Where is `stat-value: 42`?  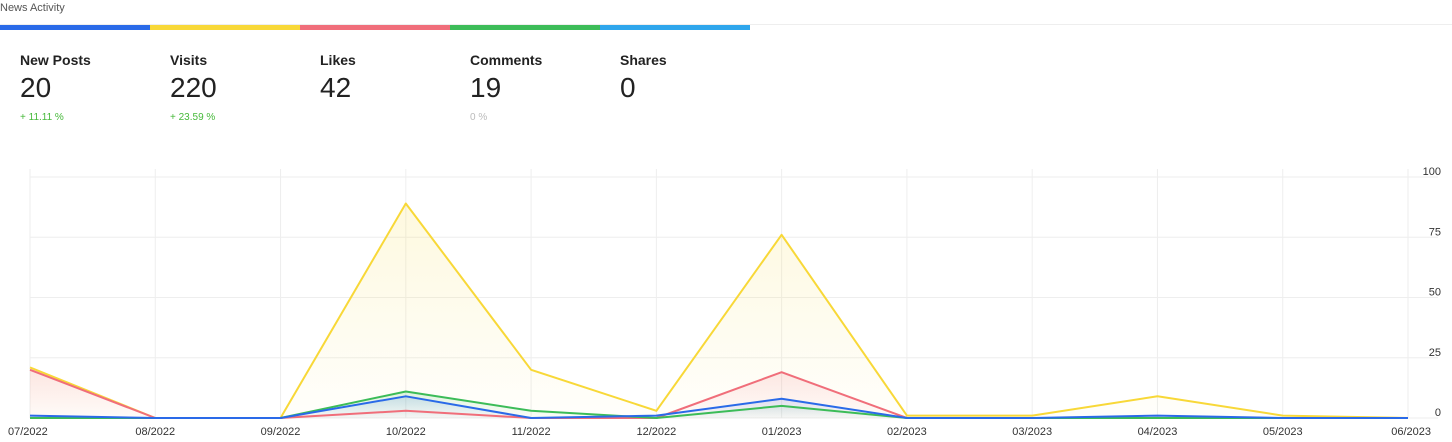 stat-value: 42 is located at coordinates (336, 87).